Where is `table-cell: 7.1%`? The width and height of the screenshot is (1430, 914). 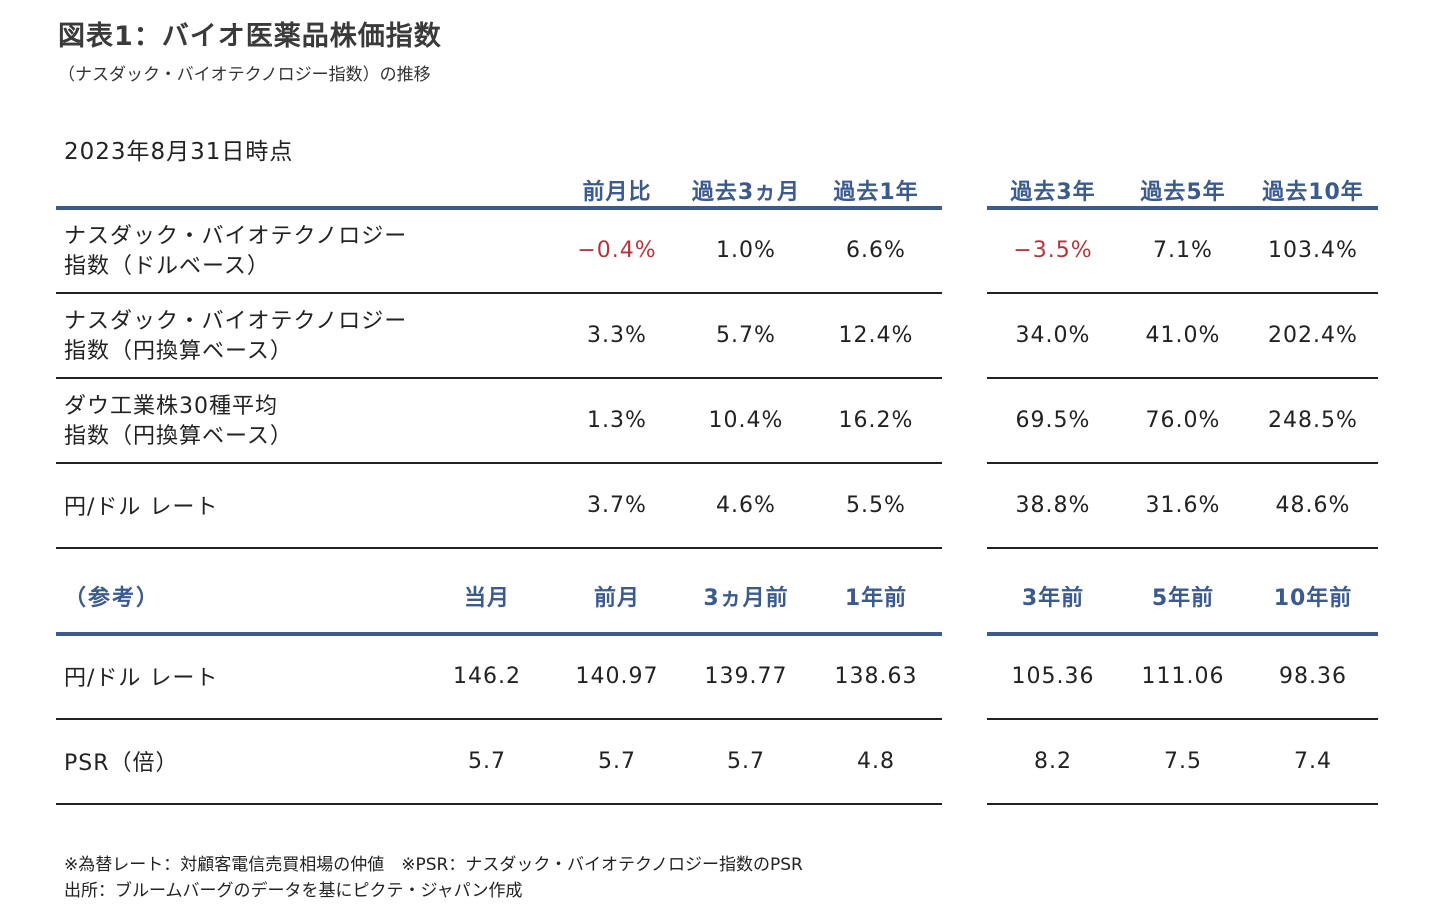
table-cell: 7.1% is located at coordinates (1183, 250).